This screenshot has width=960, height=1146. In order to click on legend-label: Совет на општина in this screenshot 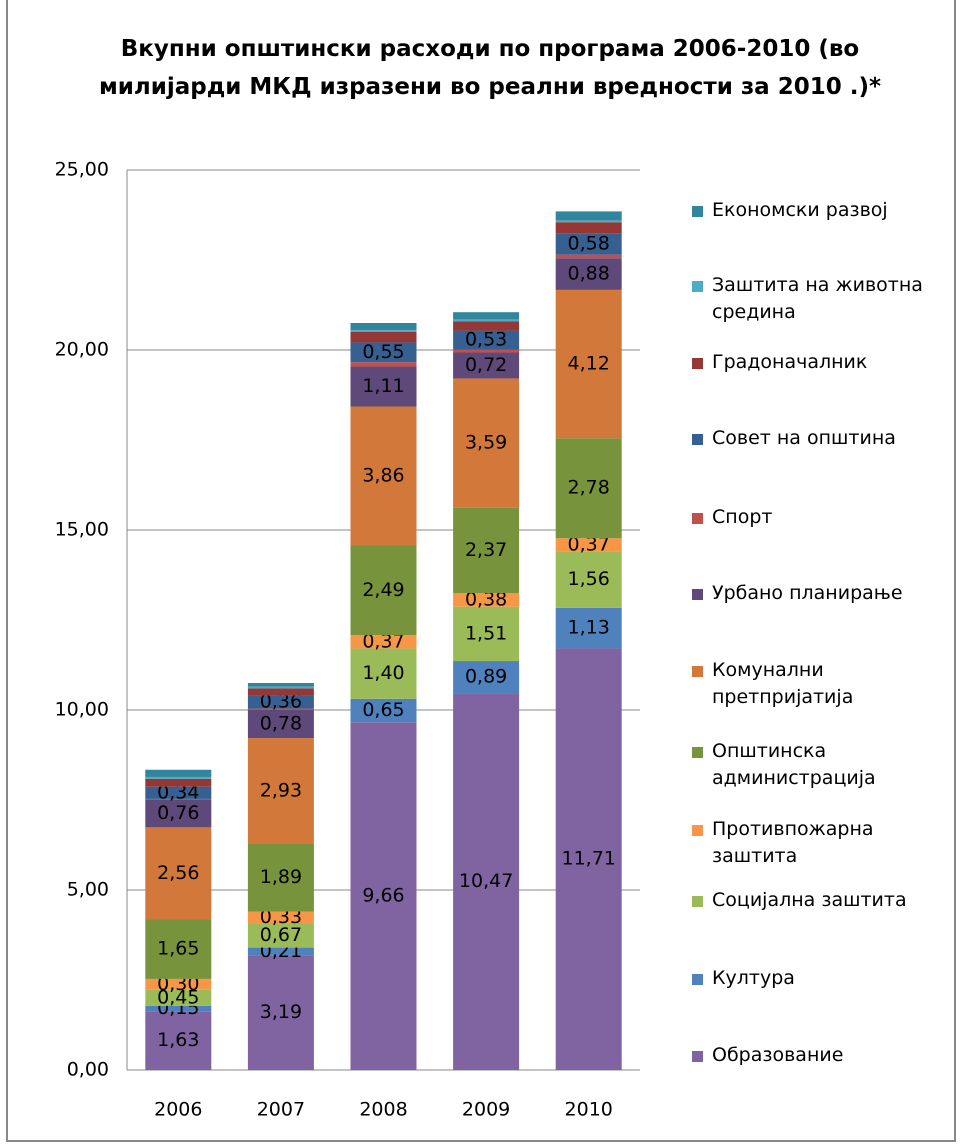, I will do `click(804, 438)`.